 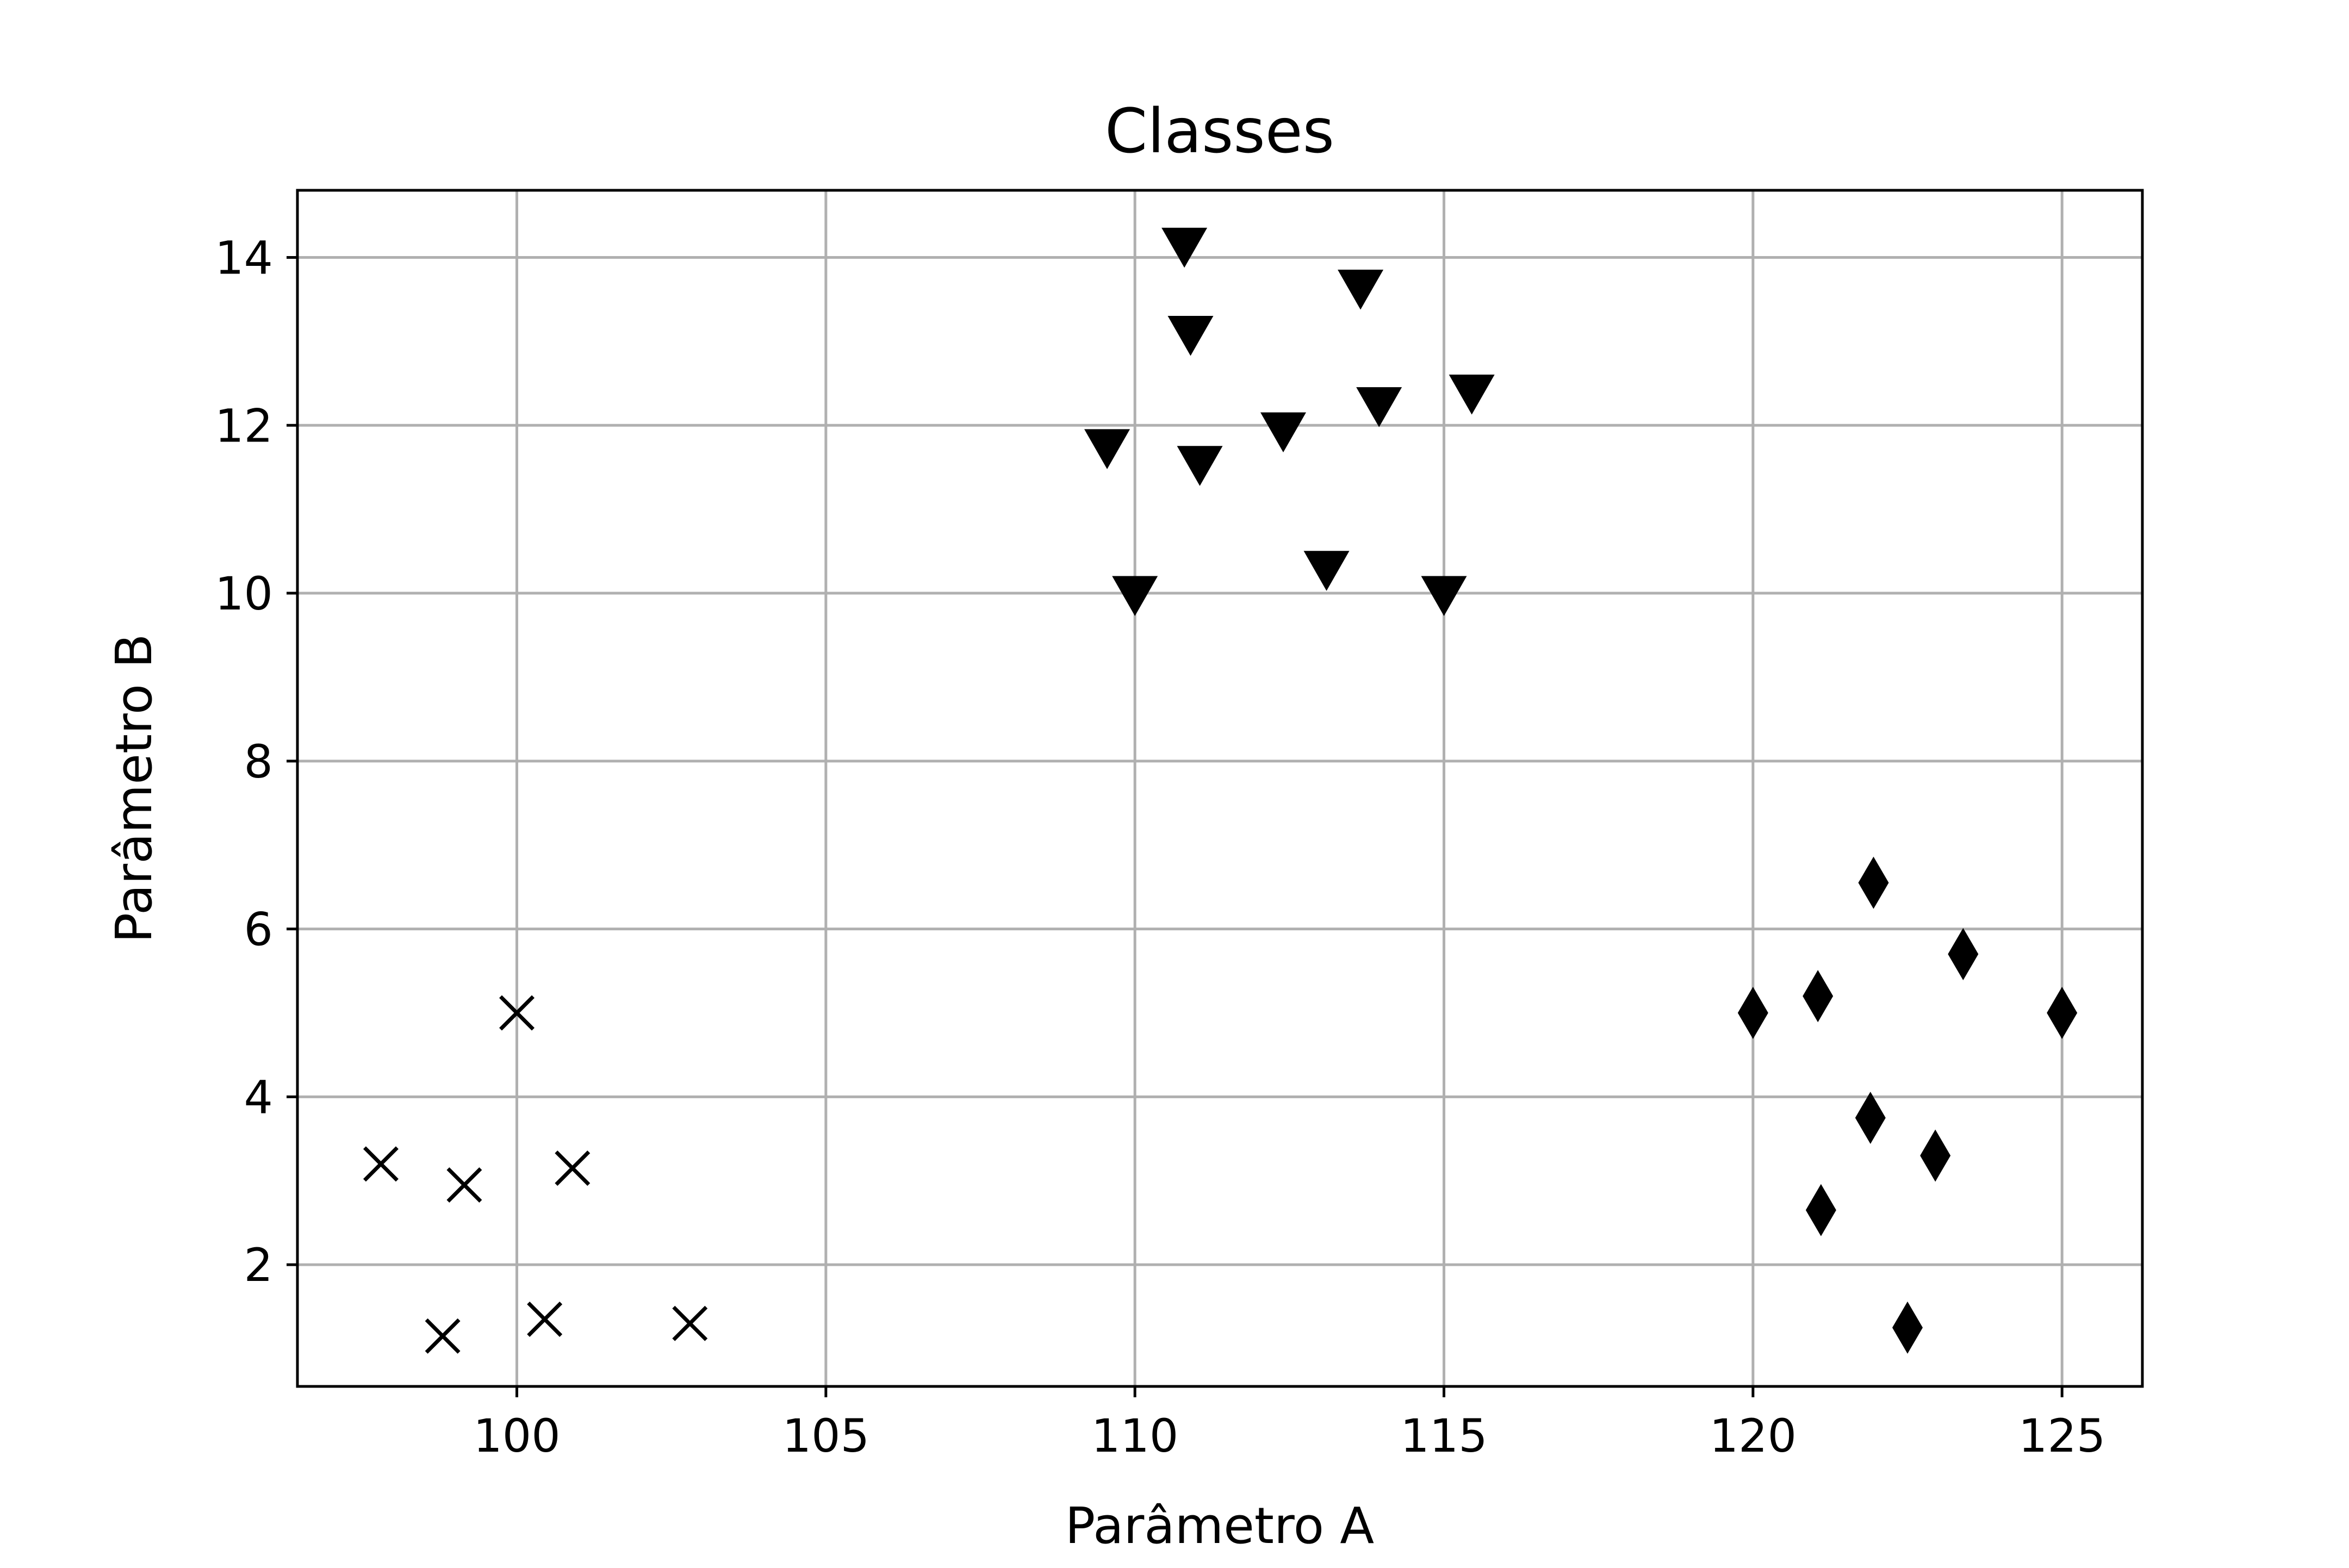 I want to click on x-tick-label: 115, so click(x=1443, y=1436).